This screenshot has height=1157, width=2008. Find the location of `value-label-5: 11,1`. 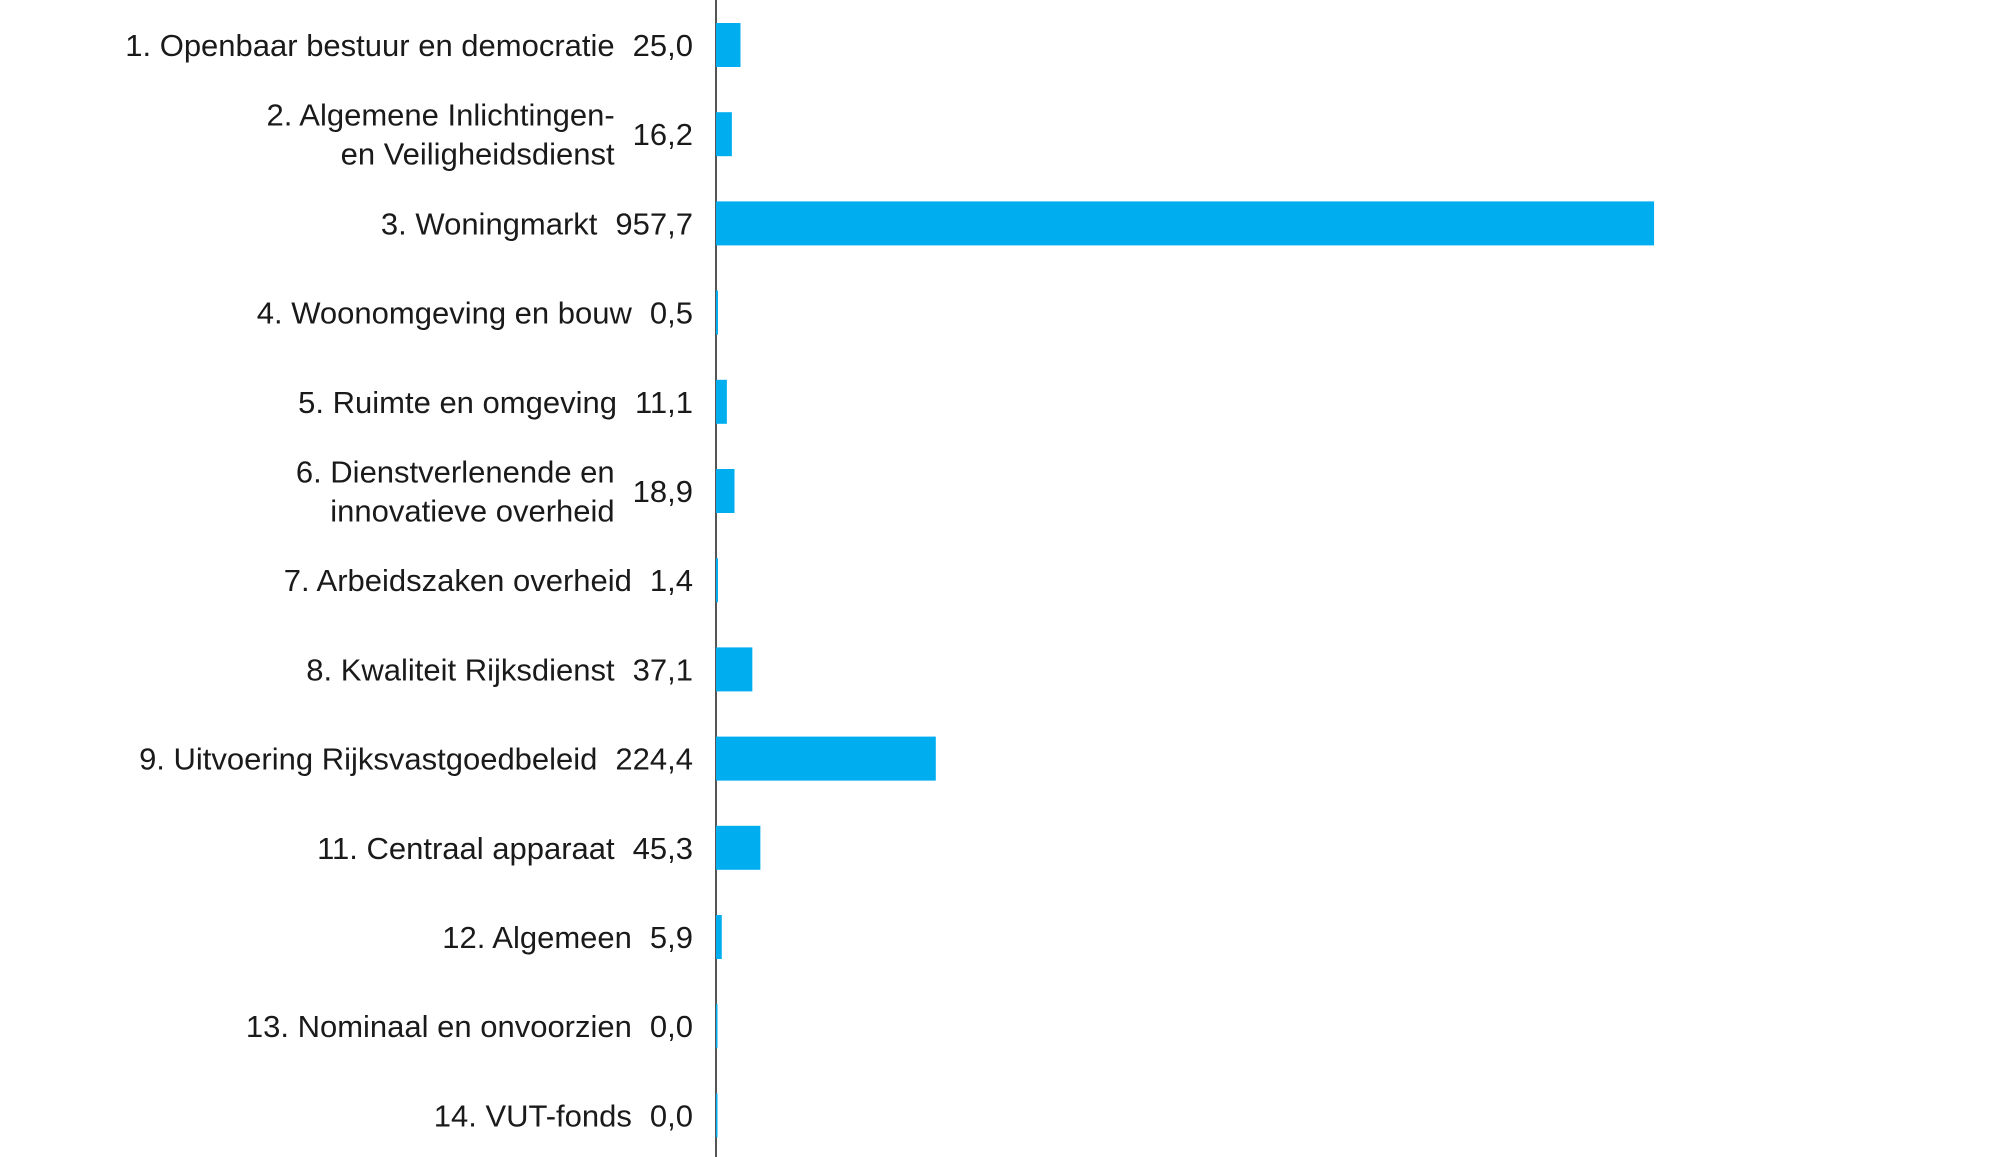

value-label-5: 11,1 is located at coordinates (664, 402).